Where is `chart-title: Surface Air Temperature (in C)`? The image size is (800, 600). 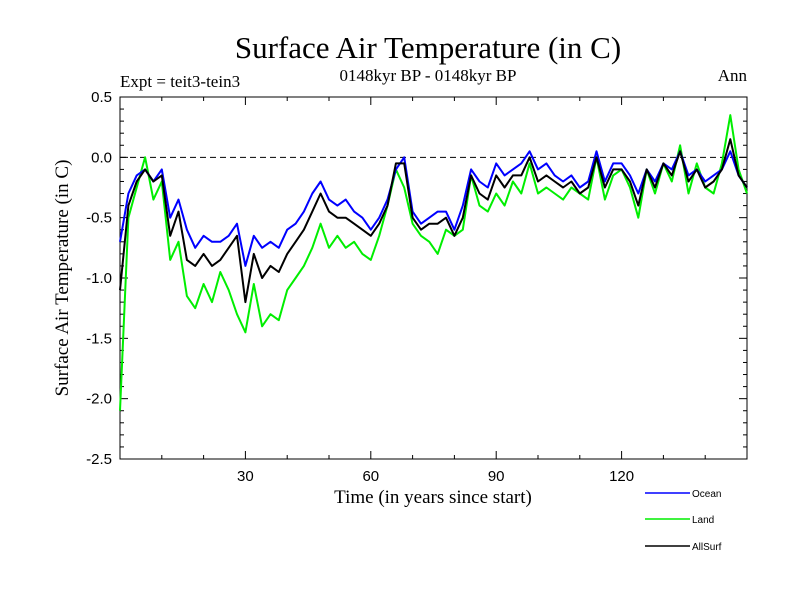 chart-title: Surface Air Temperature (in C) is located at coordinates (428, 47).